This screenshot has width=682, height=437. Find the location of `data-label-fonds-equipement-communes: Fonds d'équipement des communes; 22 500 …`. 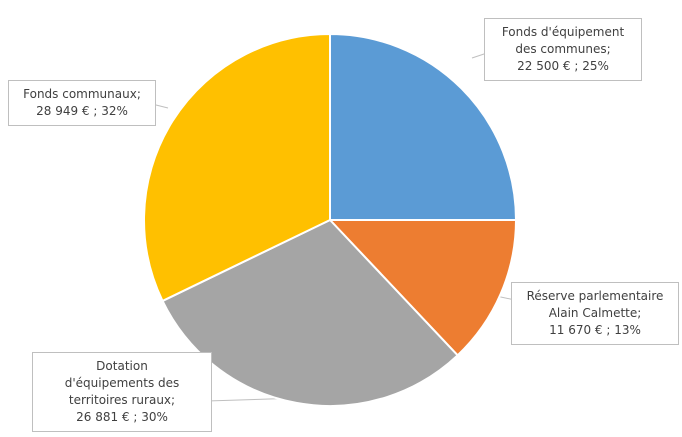

data-label-fonds-equipement-communes: Fonds d'équipement des communes; 22 500 … is located at coordinates (563, 49).